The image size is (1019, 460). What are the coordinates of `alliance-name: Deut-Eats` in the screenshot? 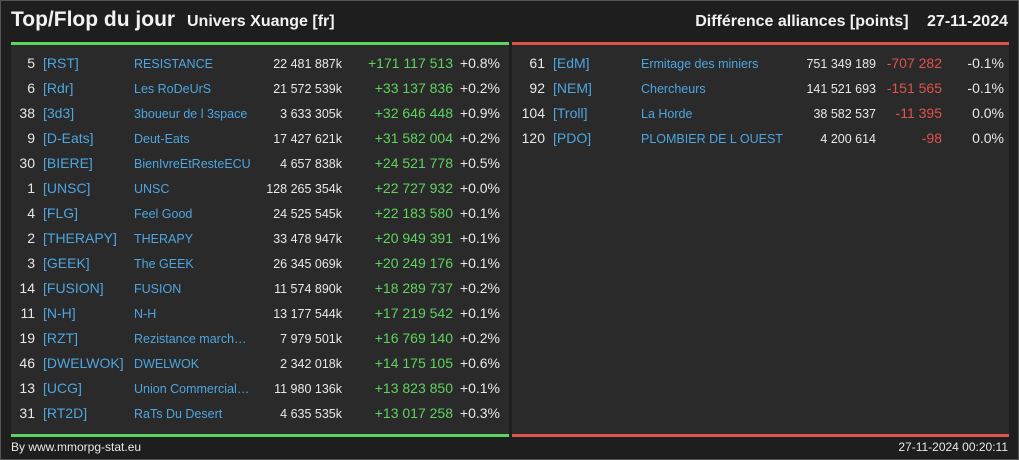 It's located at (162, 139).